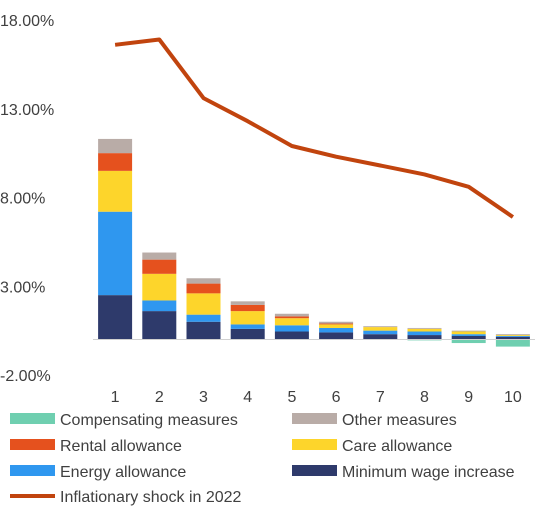 Image resolution: width=547 pixels, height=514 pixels. What do you see at coordinates (27, 110) in the screenshot?
I see `y-tick-label: 13.00%` at bounding box center [27, 110].